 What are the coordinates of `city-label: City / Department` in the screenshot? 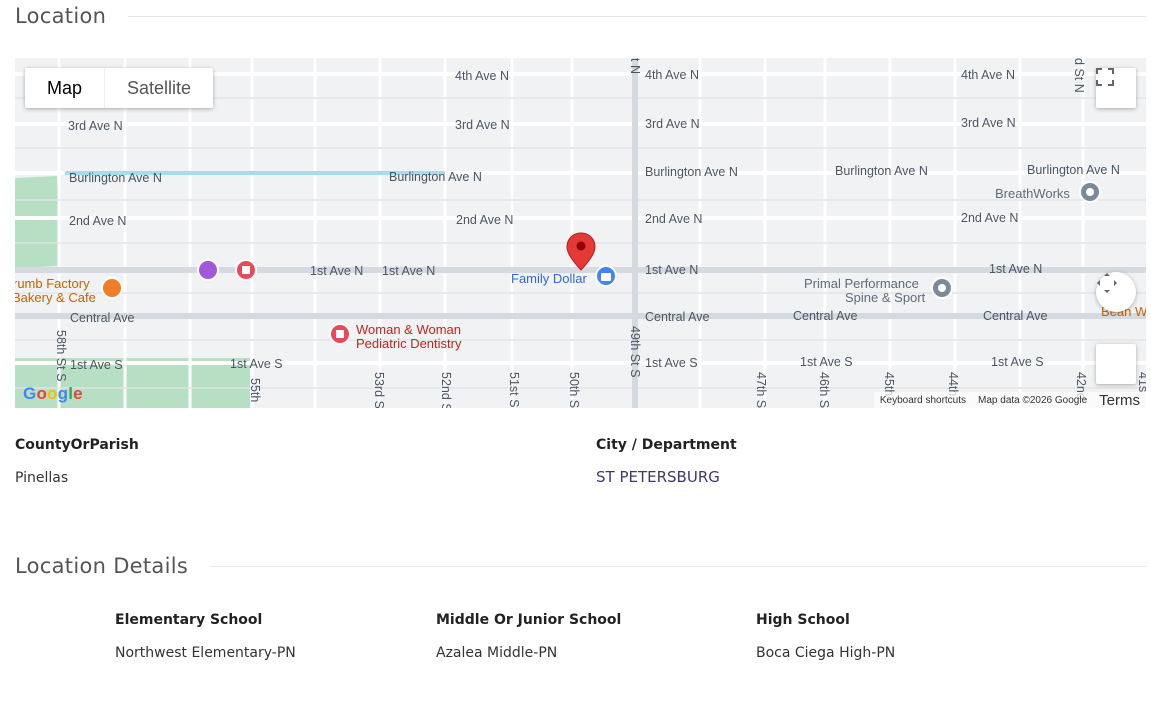 It's located at (666, 445).